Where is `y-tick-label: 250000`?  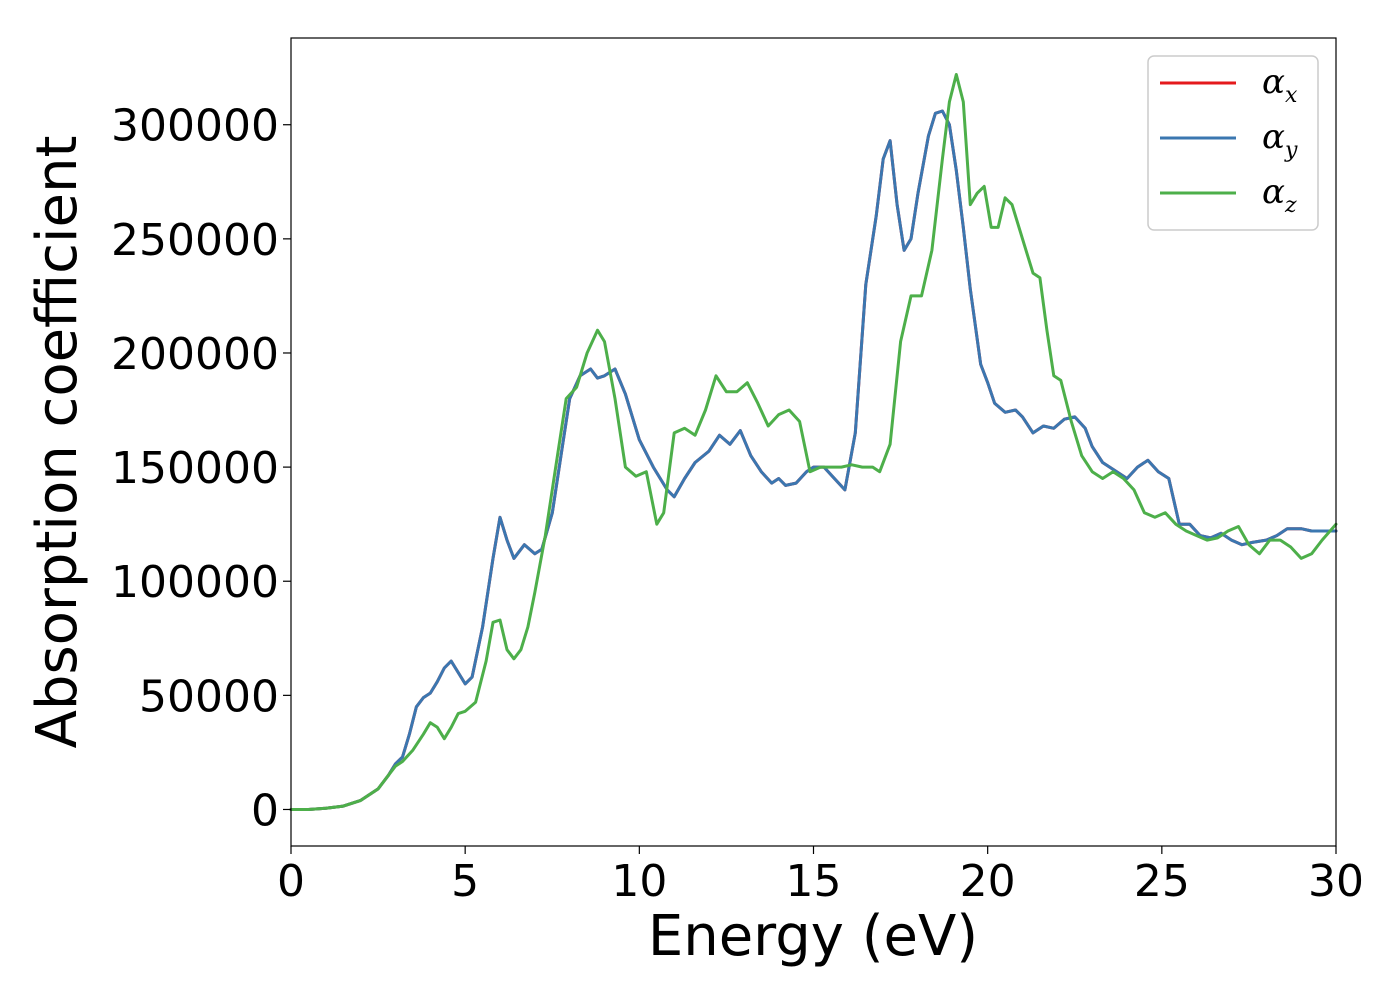
y-tick-label: 250000 is located at coordinates (195, 240).